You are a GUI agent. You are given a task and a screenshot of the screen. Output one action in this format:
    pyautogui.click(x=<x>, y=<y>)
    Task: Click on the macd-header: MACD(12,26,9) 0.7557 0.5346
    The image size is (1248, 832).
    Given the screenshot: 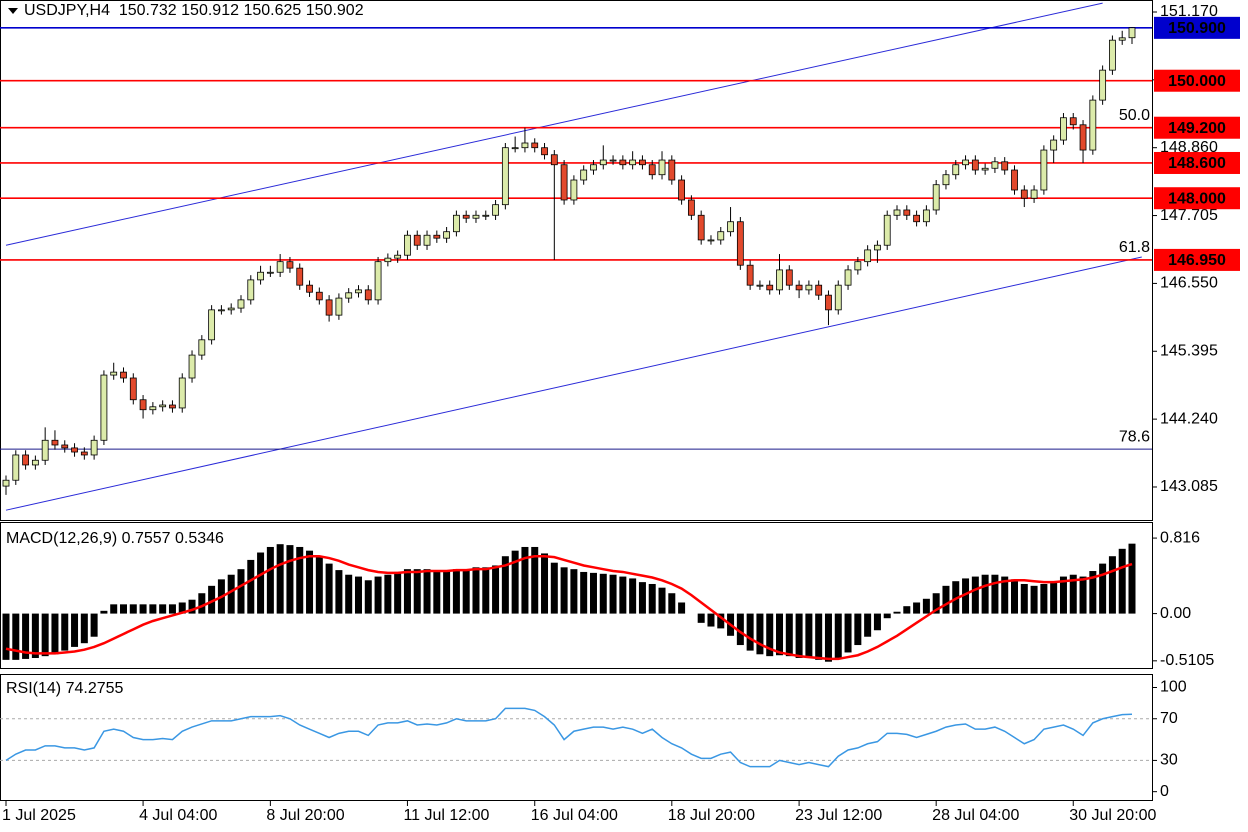 What is the action you would take?
    pyautogui.click(x=115, y=539)
    